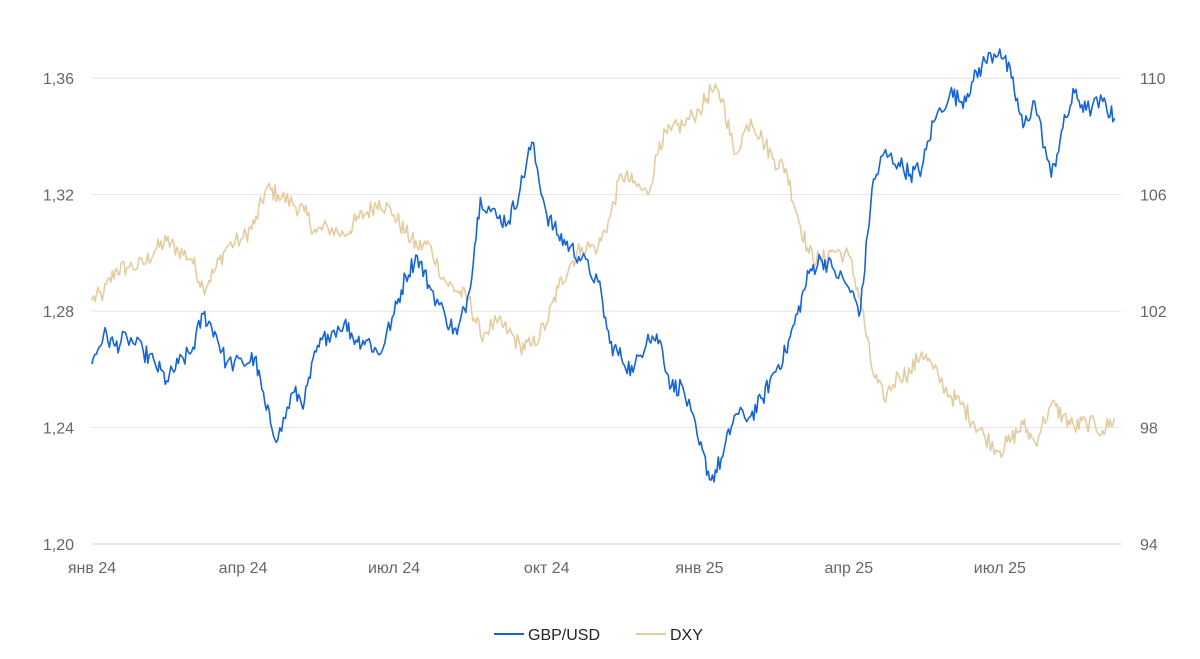  I want to click on left-tick-label: 1,36, so click(58, 79).